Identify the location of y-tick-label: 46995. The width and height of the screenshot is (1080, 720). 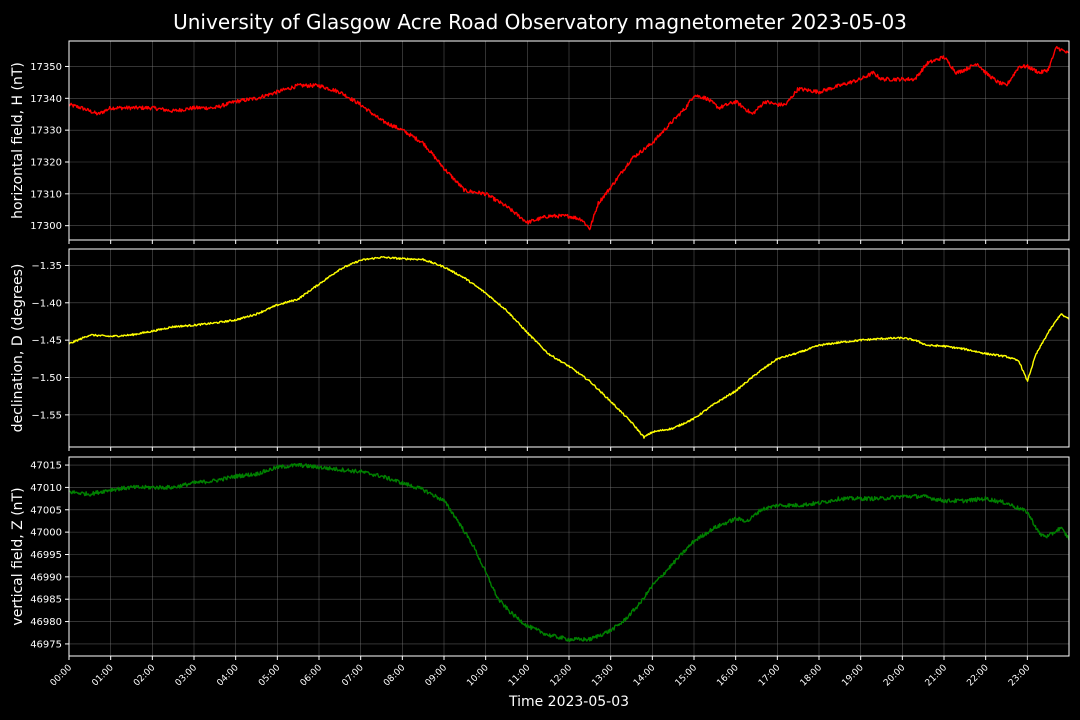
(46, 555).